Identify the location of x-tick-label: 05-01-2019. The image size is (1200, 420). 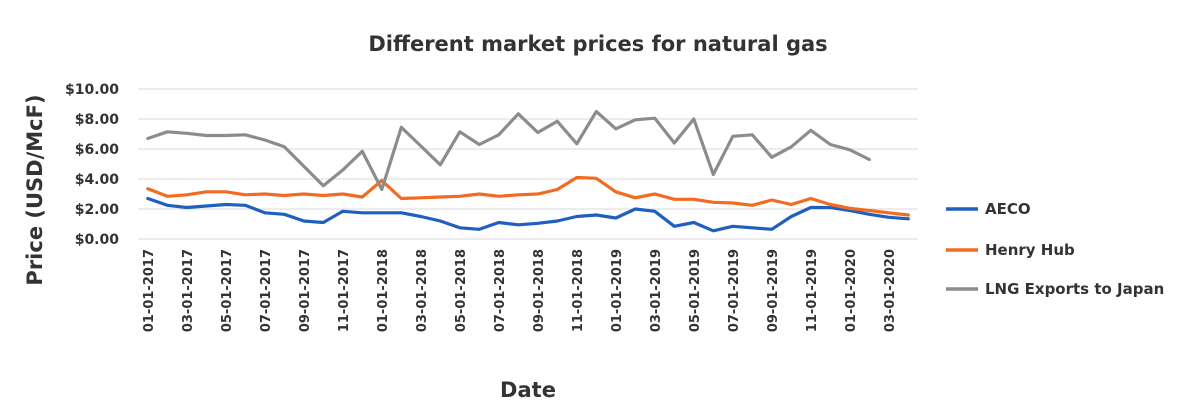
(695, 290).